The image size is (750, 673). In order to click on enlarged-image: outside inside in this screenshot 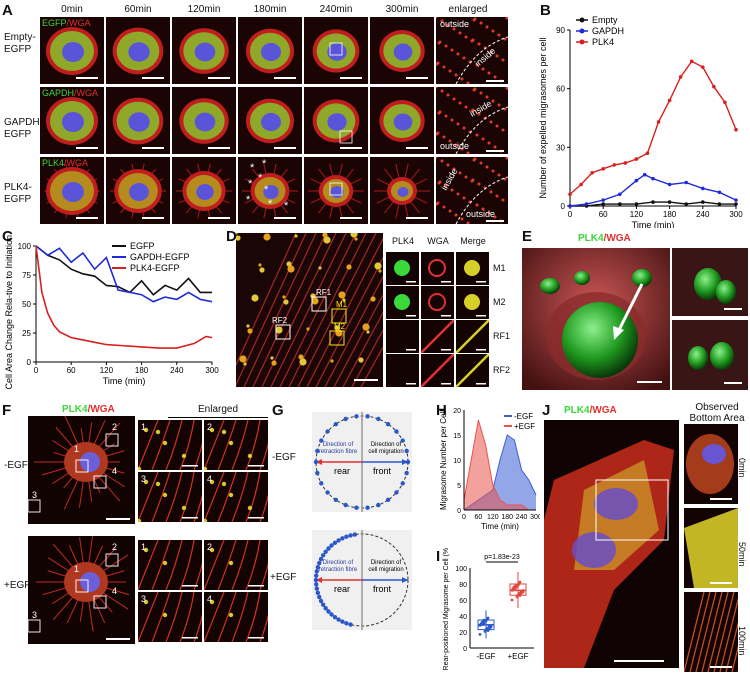, I will do `click(472, 50)`.